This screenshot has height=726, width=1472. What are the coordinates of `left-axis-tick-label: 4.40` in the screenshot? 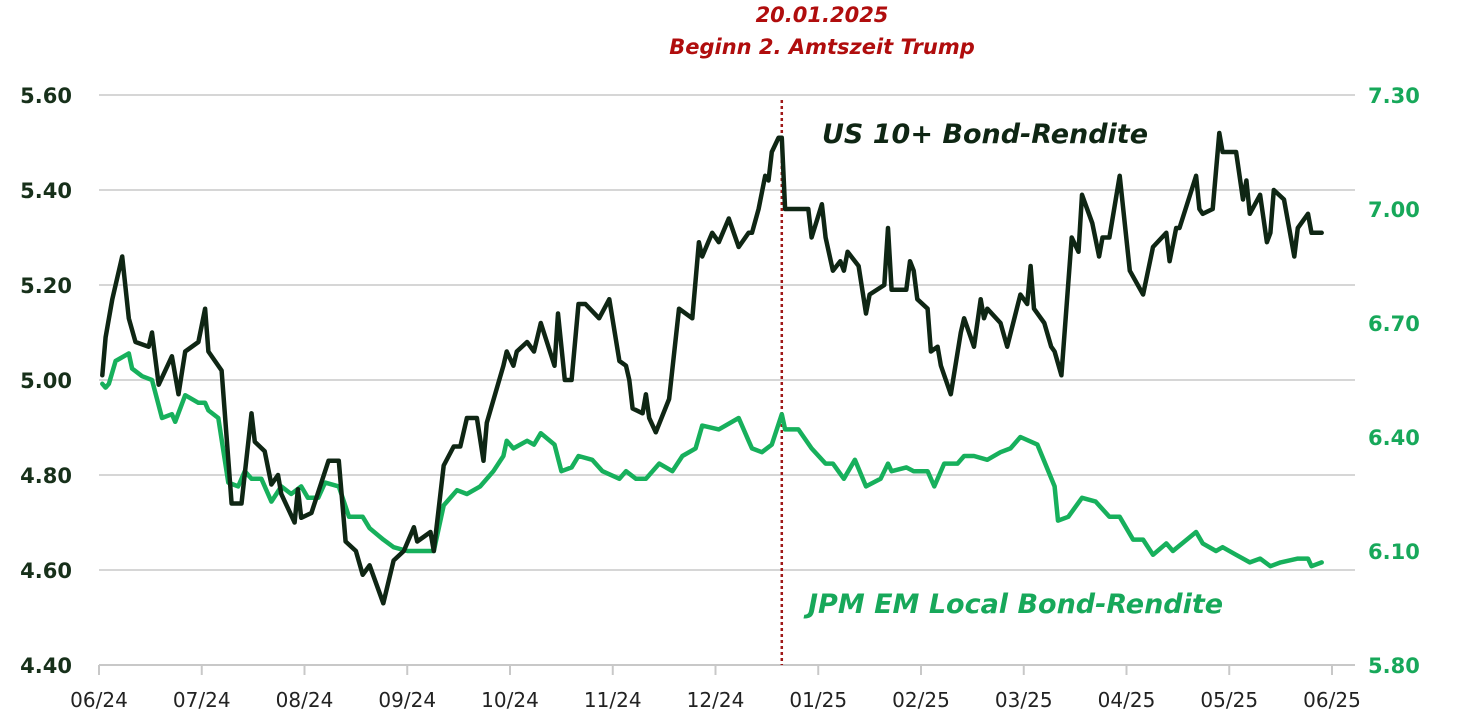 It's located at (46, 666).